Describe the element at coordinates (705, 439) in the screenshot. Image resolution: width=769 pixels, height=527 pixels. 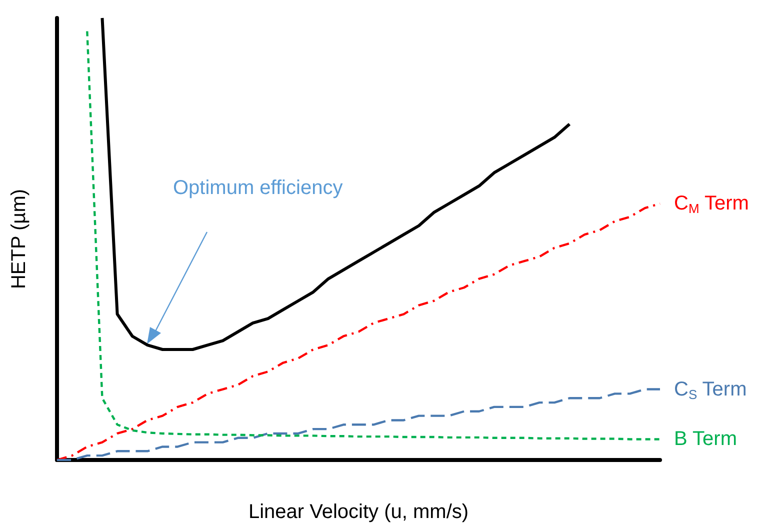
I see `series-label: B Term` at that location.